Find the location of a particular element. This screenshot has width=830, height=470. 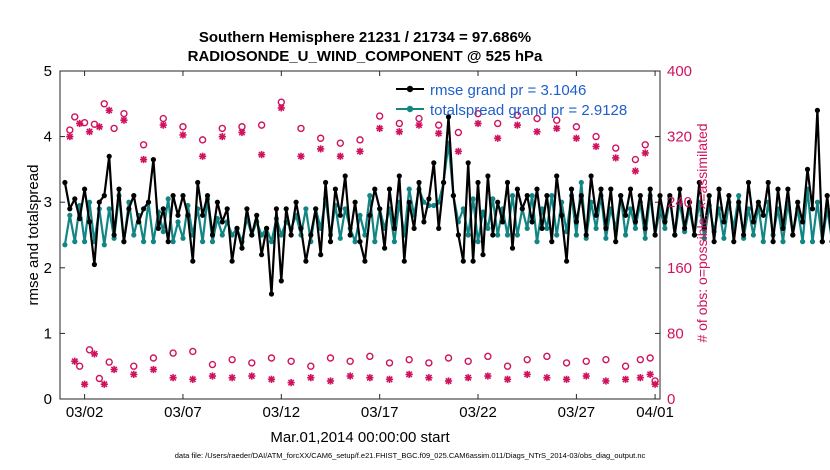

y-tick-label-right: 320 is located at coordinates (679, 137).